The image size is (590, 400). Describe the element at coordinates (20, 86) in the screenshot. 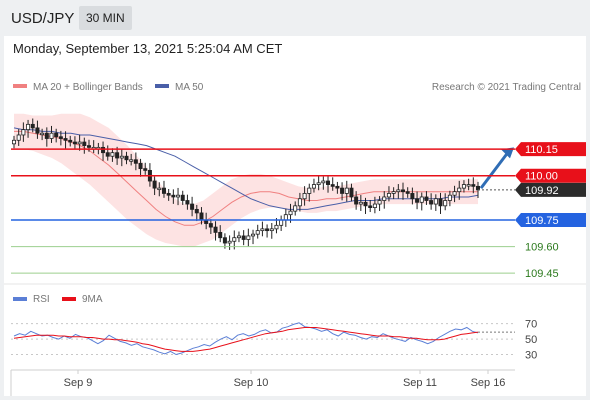

I see `ma20-legend-swatch` at that location.